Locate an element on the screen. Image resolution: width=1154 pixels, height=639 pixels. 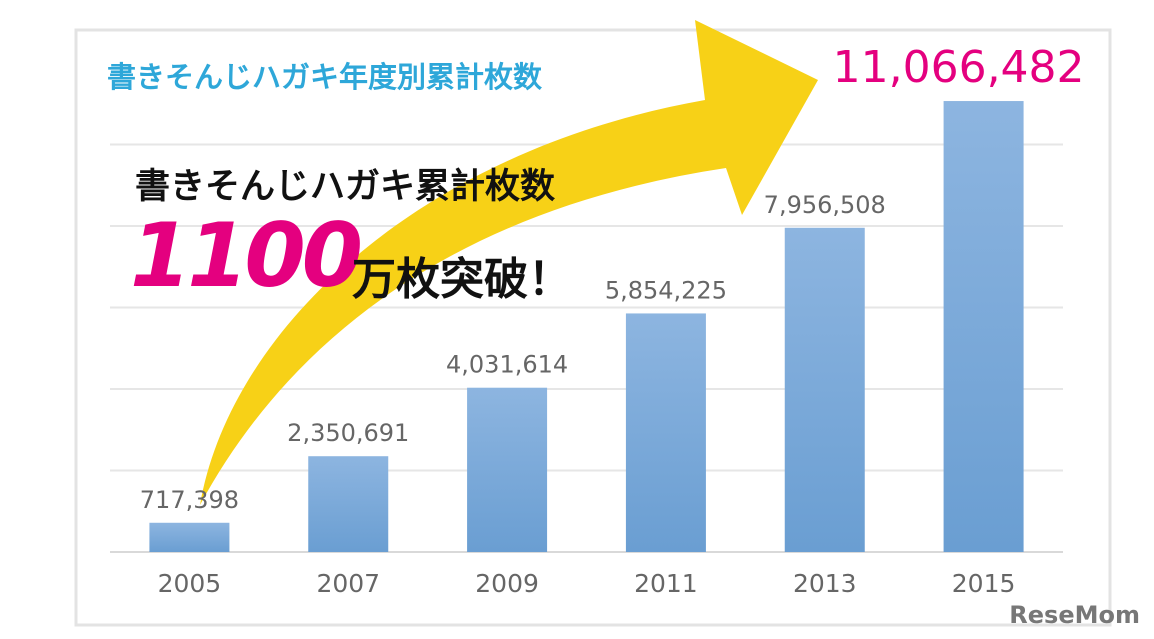
chart-title: 書きそんじハガキ年度別累計枚数 is located at coordinates (325, 77).